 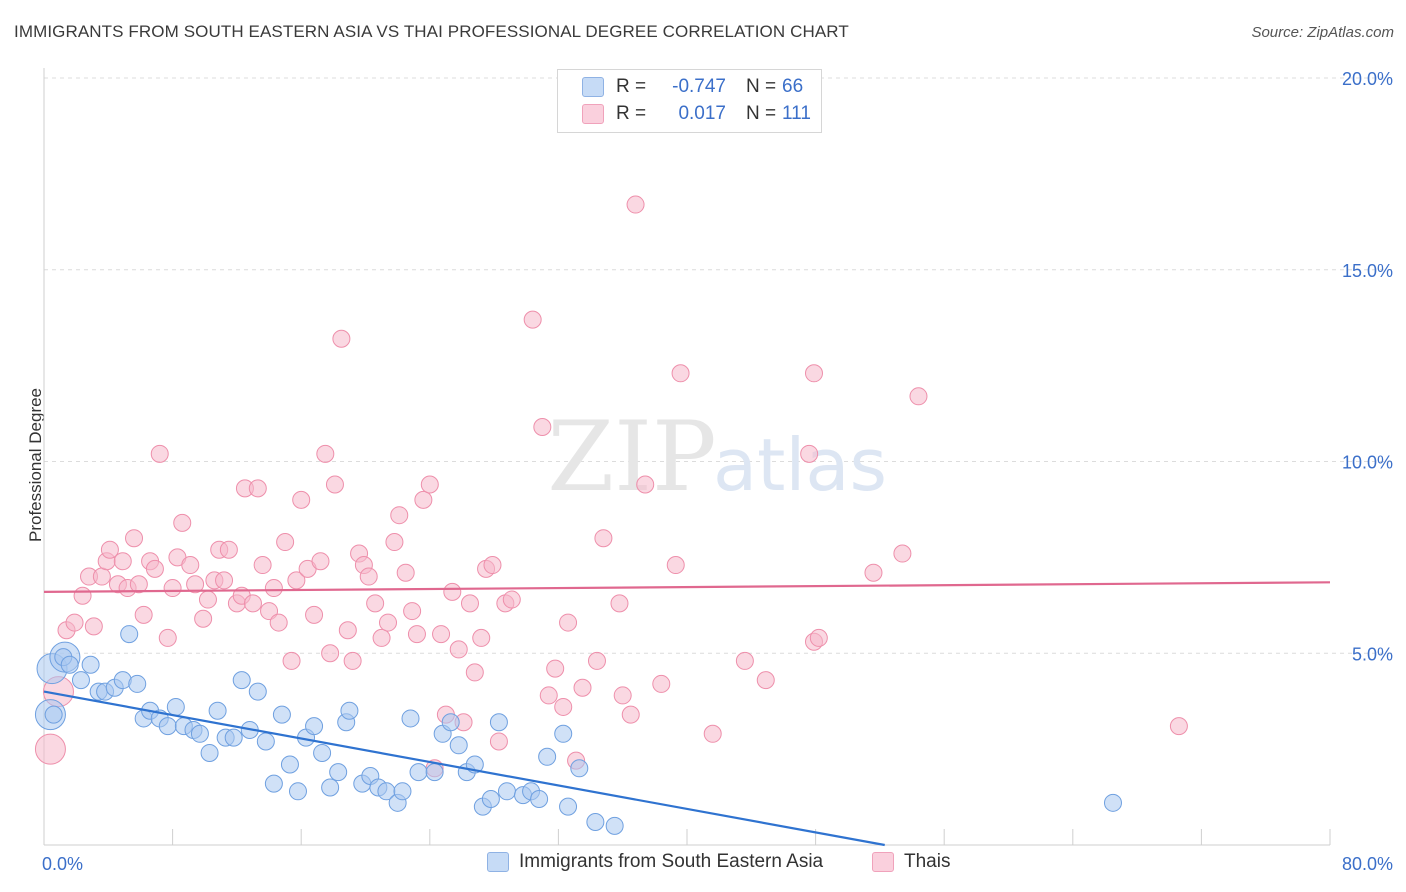 I want to click on stats-legend: R = -0.747 N = 66 R = 0.017 N = 111, so click(x=689, y=101).